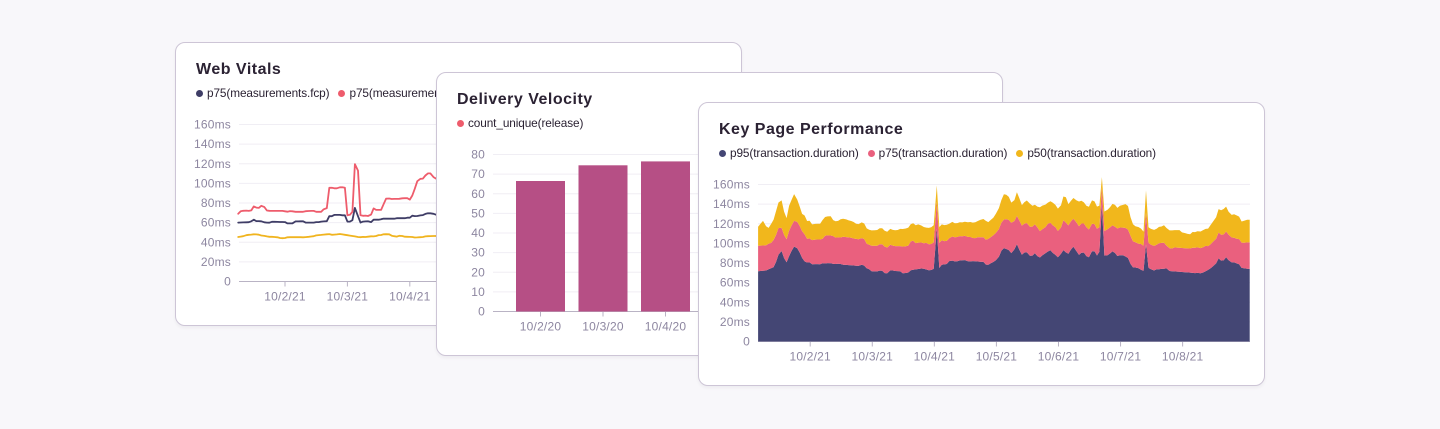 The height and width of the screenshot is (429, 1440). I want to click on x-tick-label: 10/3/20, so click(603, 327).